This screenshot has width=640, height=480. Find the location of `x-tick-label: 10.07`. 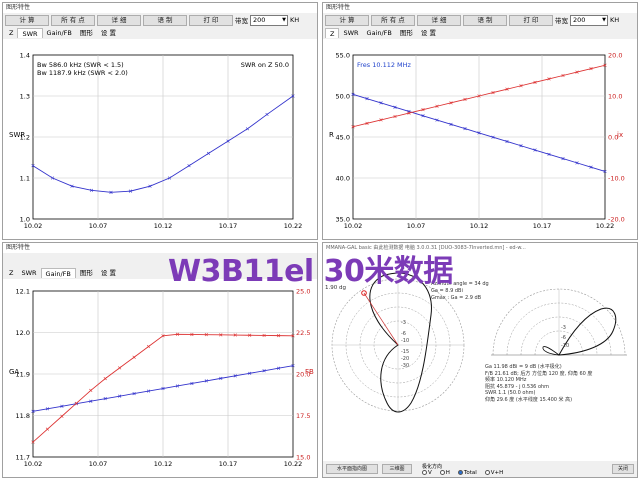

x-tick-label: 10.07 is located at coordinates (98, 226).